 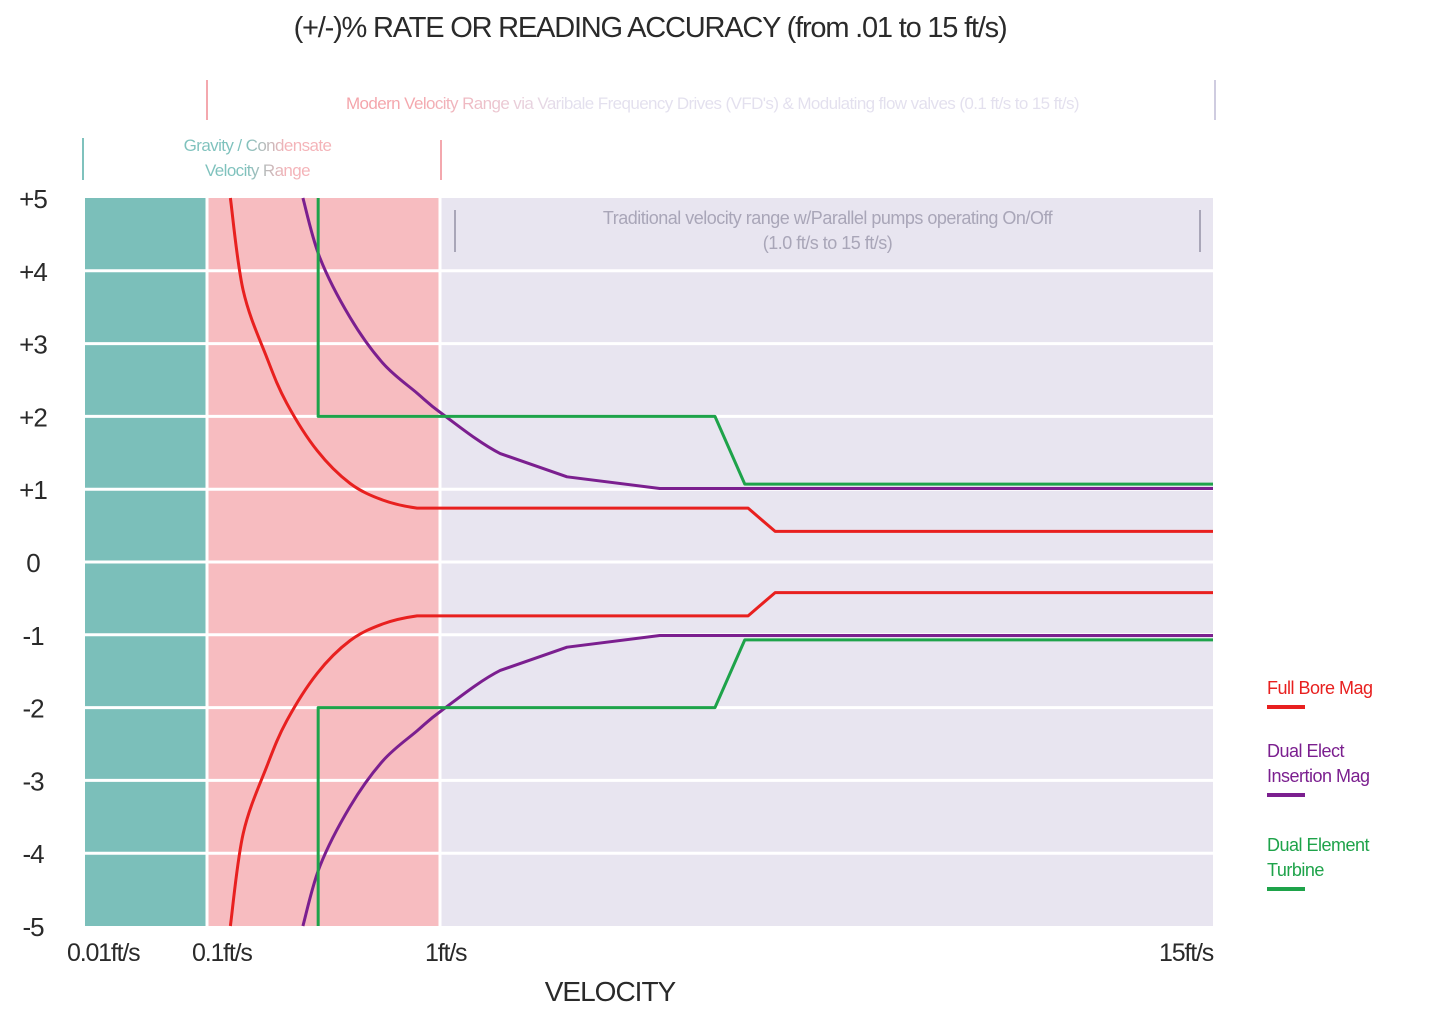 What do you see at coordinates (33, 345) in the screenshot?
I see `y-tick-label: +3` at bounding box center [33, 345].